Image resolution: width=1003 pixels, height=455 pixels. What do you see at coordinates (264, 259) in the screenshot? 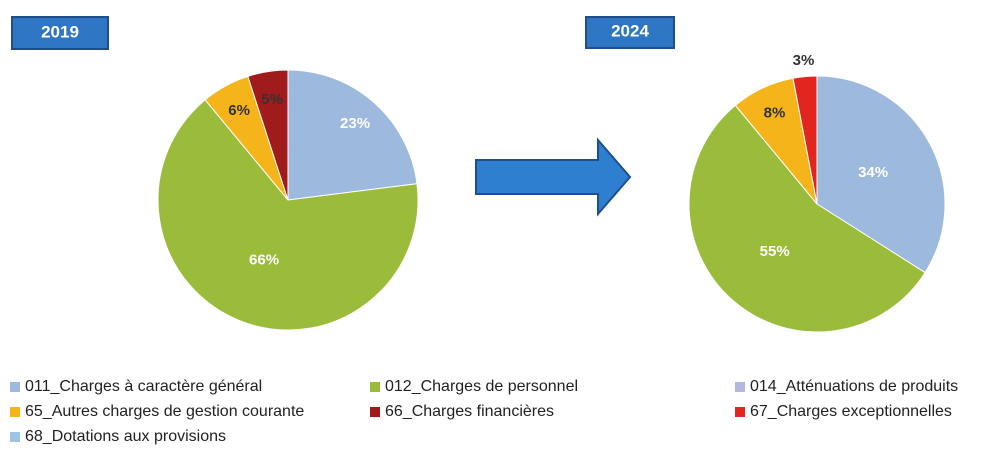
I see `data-label: 66%` at bounding box center [264, 259].